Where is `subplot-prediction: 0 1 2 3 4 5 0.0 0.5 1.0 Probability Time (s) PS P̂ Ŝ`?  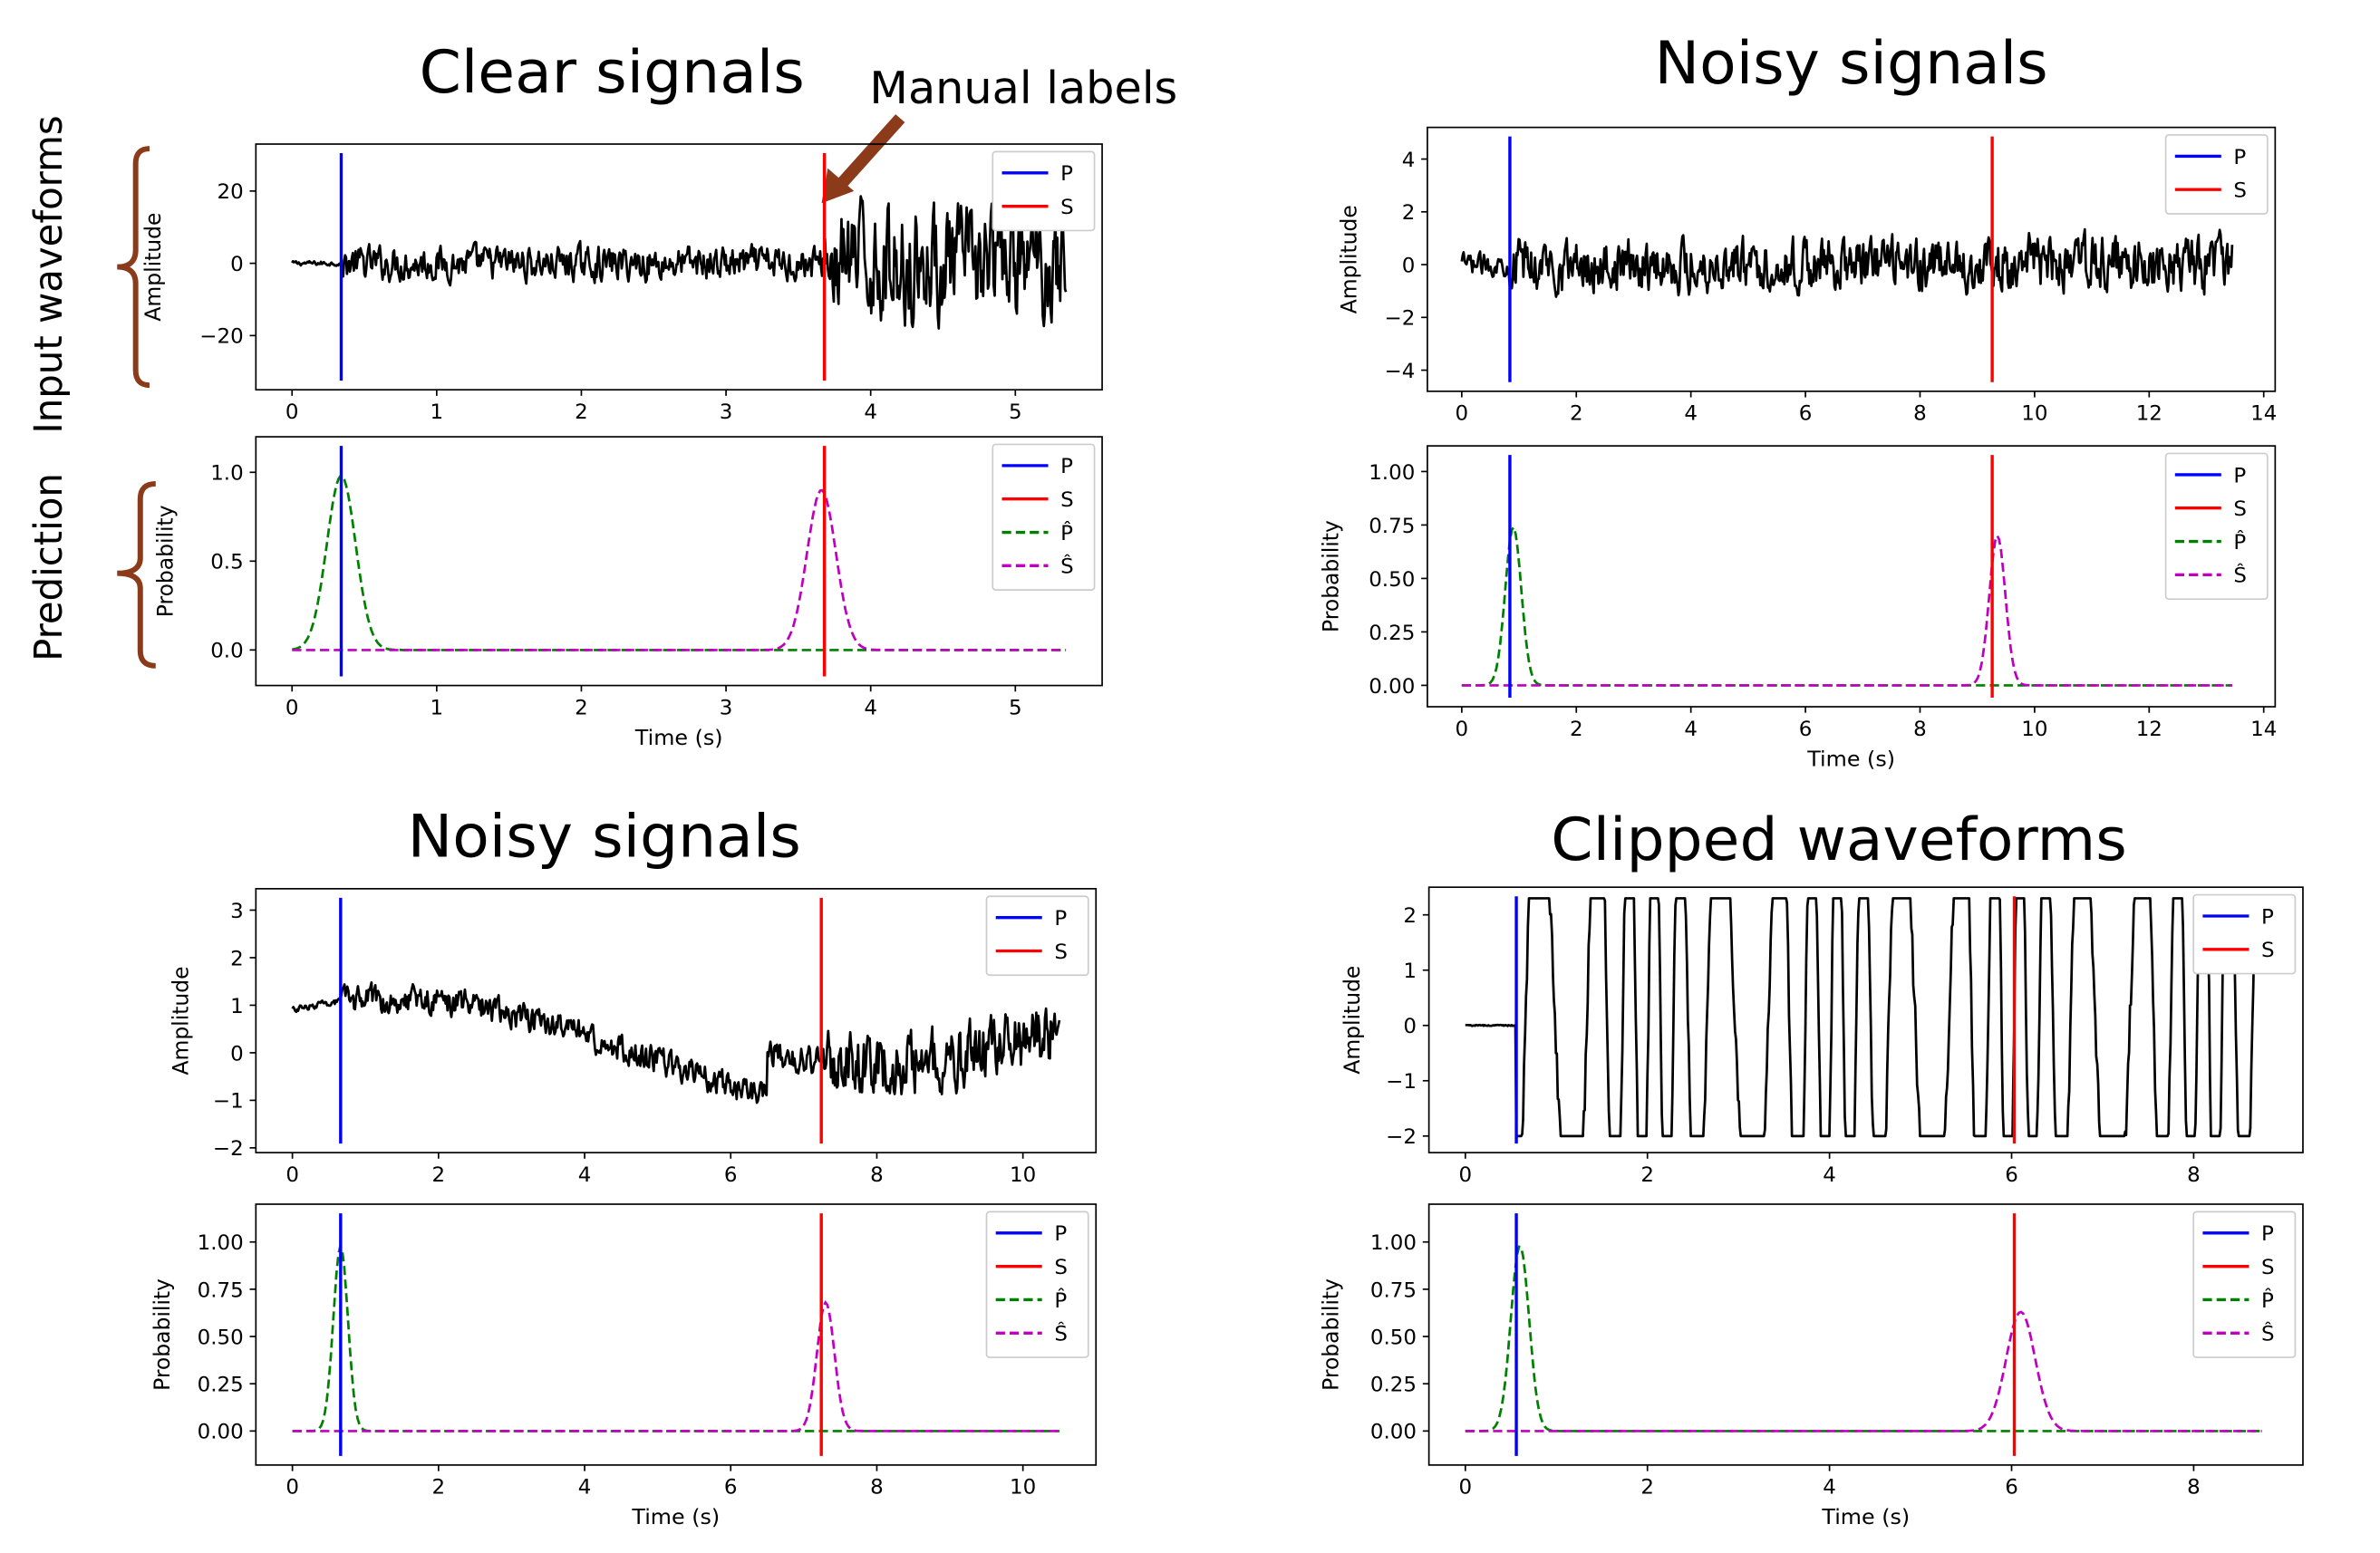
subplot-prediction: 0 1 2 3 4 5 0.0 0.5 1.0 Probability Time (s) PS P̂ Ŝ is located at coordinates (628, 593).